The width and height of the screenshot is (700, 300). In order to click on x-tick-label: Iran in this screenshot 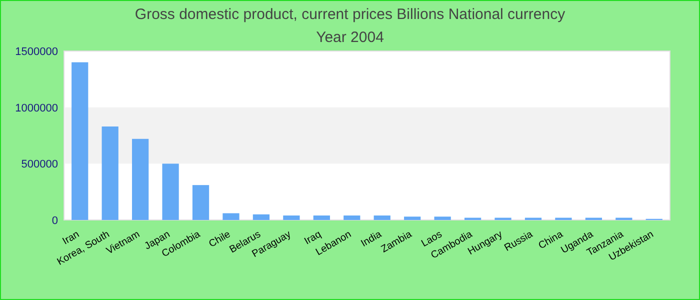, I will do `click(71, 238)`.